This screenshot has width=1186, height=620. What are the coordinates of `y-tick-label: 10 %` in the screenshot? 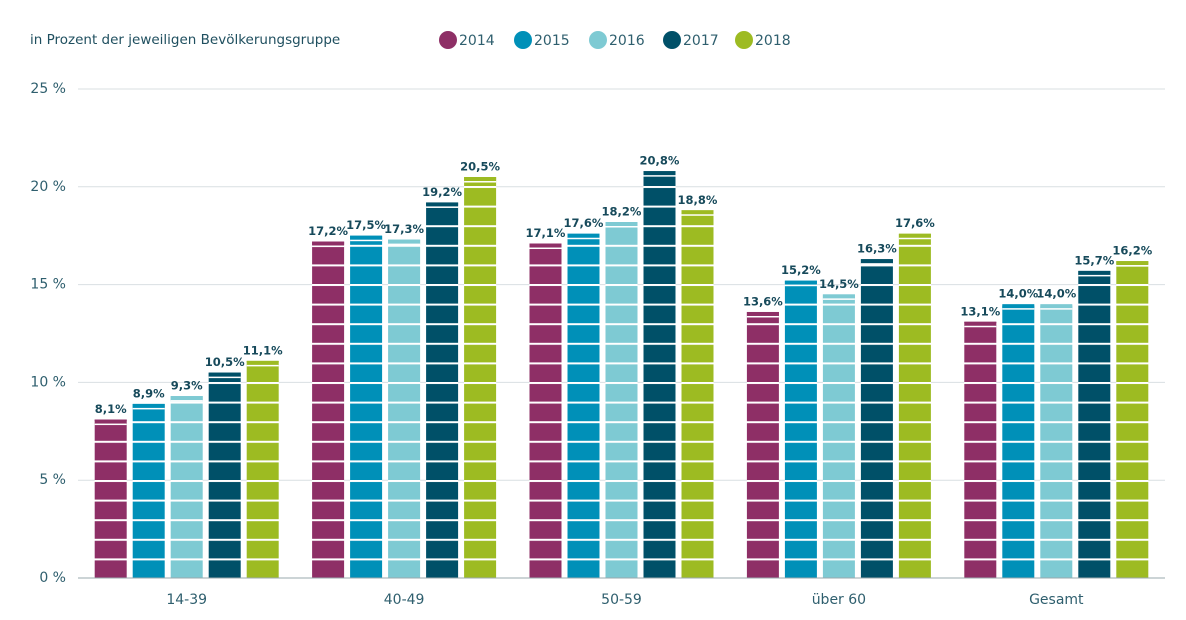 It's located at (48, 382).